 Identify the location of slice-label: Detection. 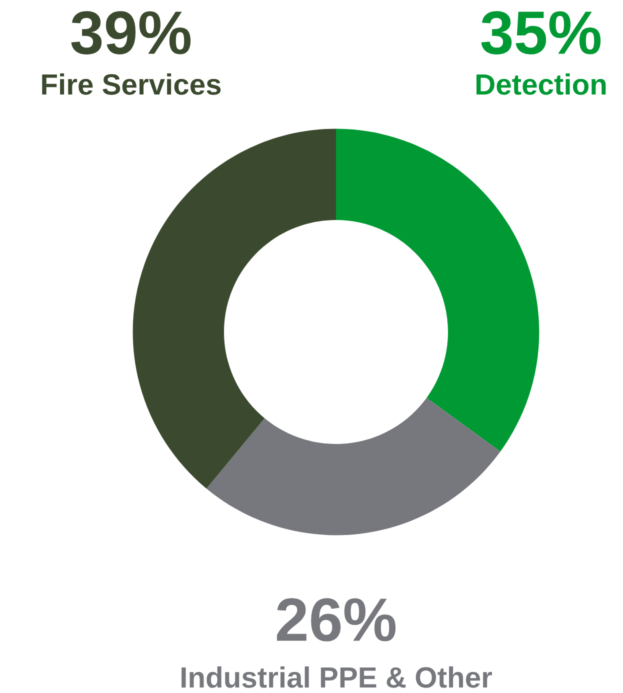
(541, 84).